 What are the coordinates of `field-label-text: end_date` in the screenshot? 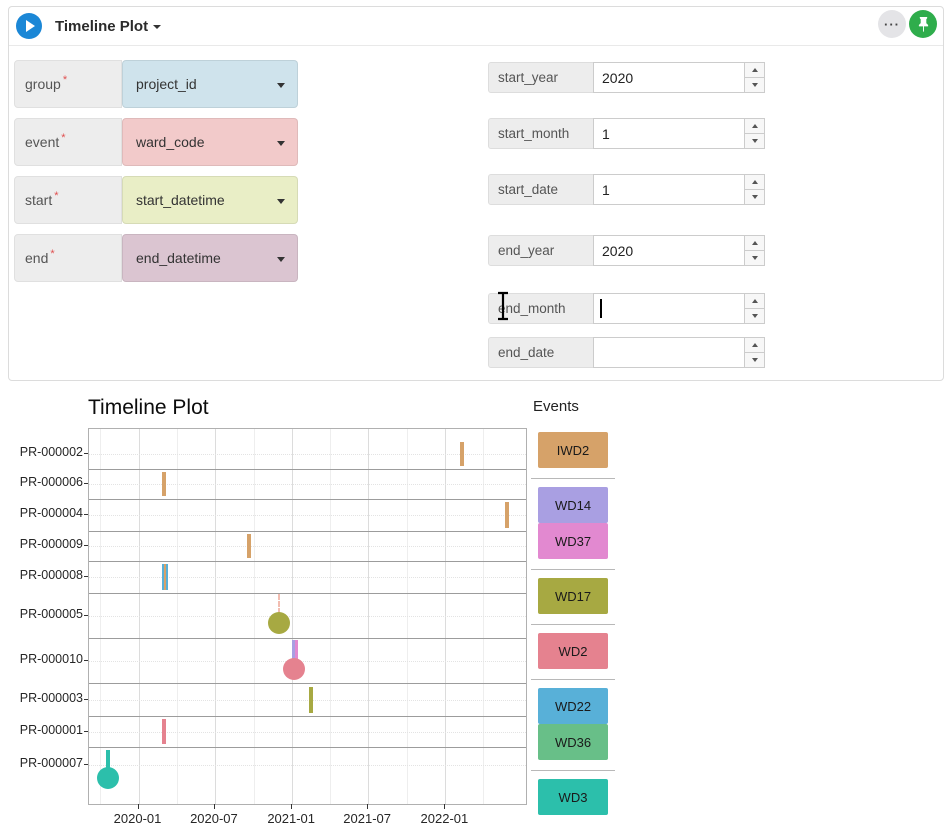 It's located at (526, 352).